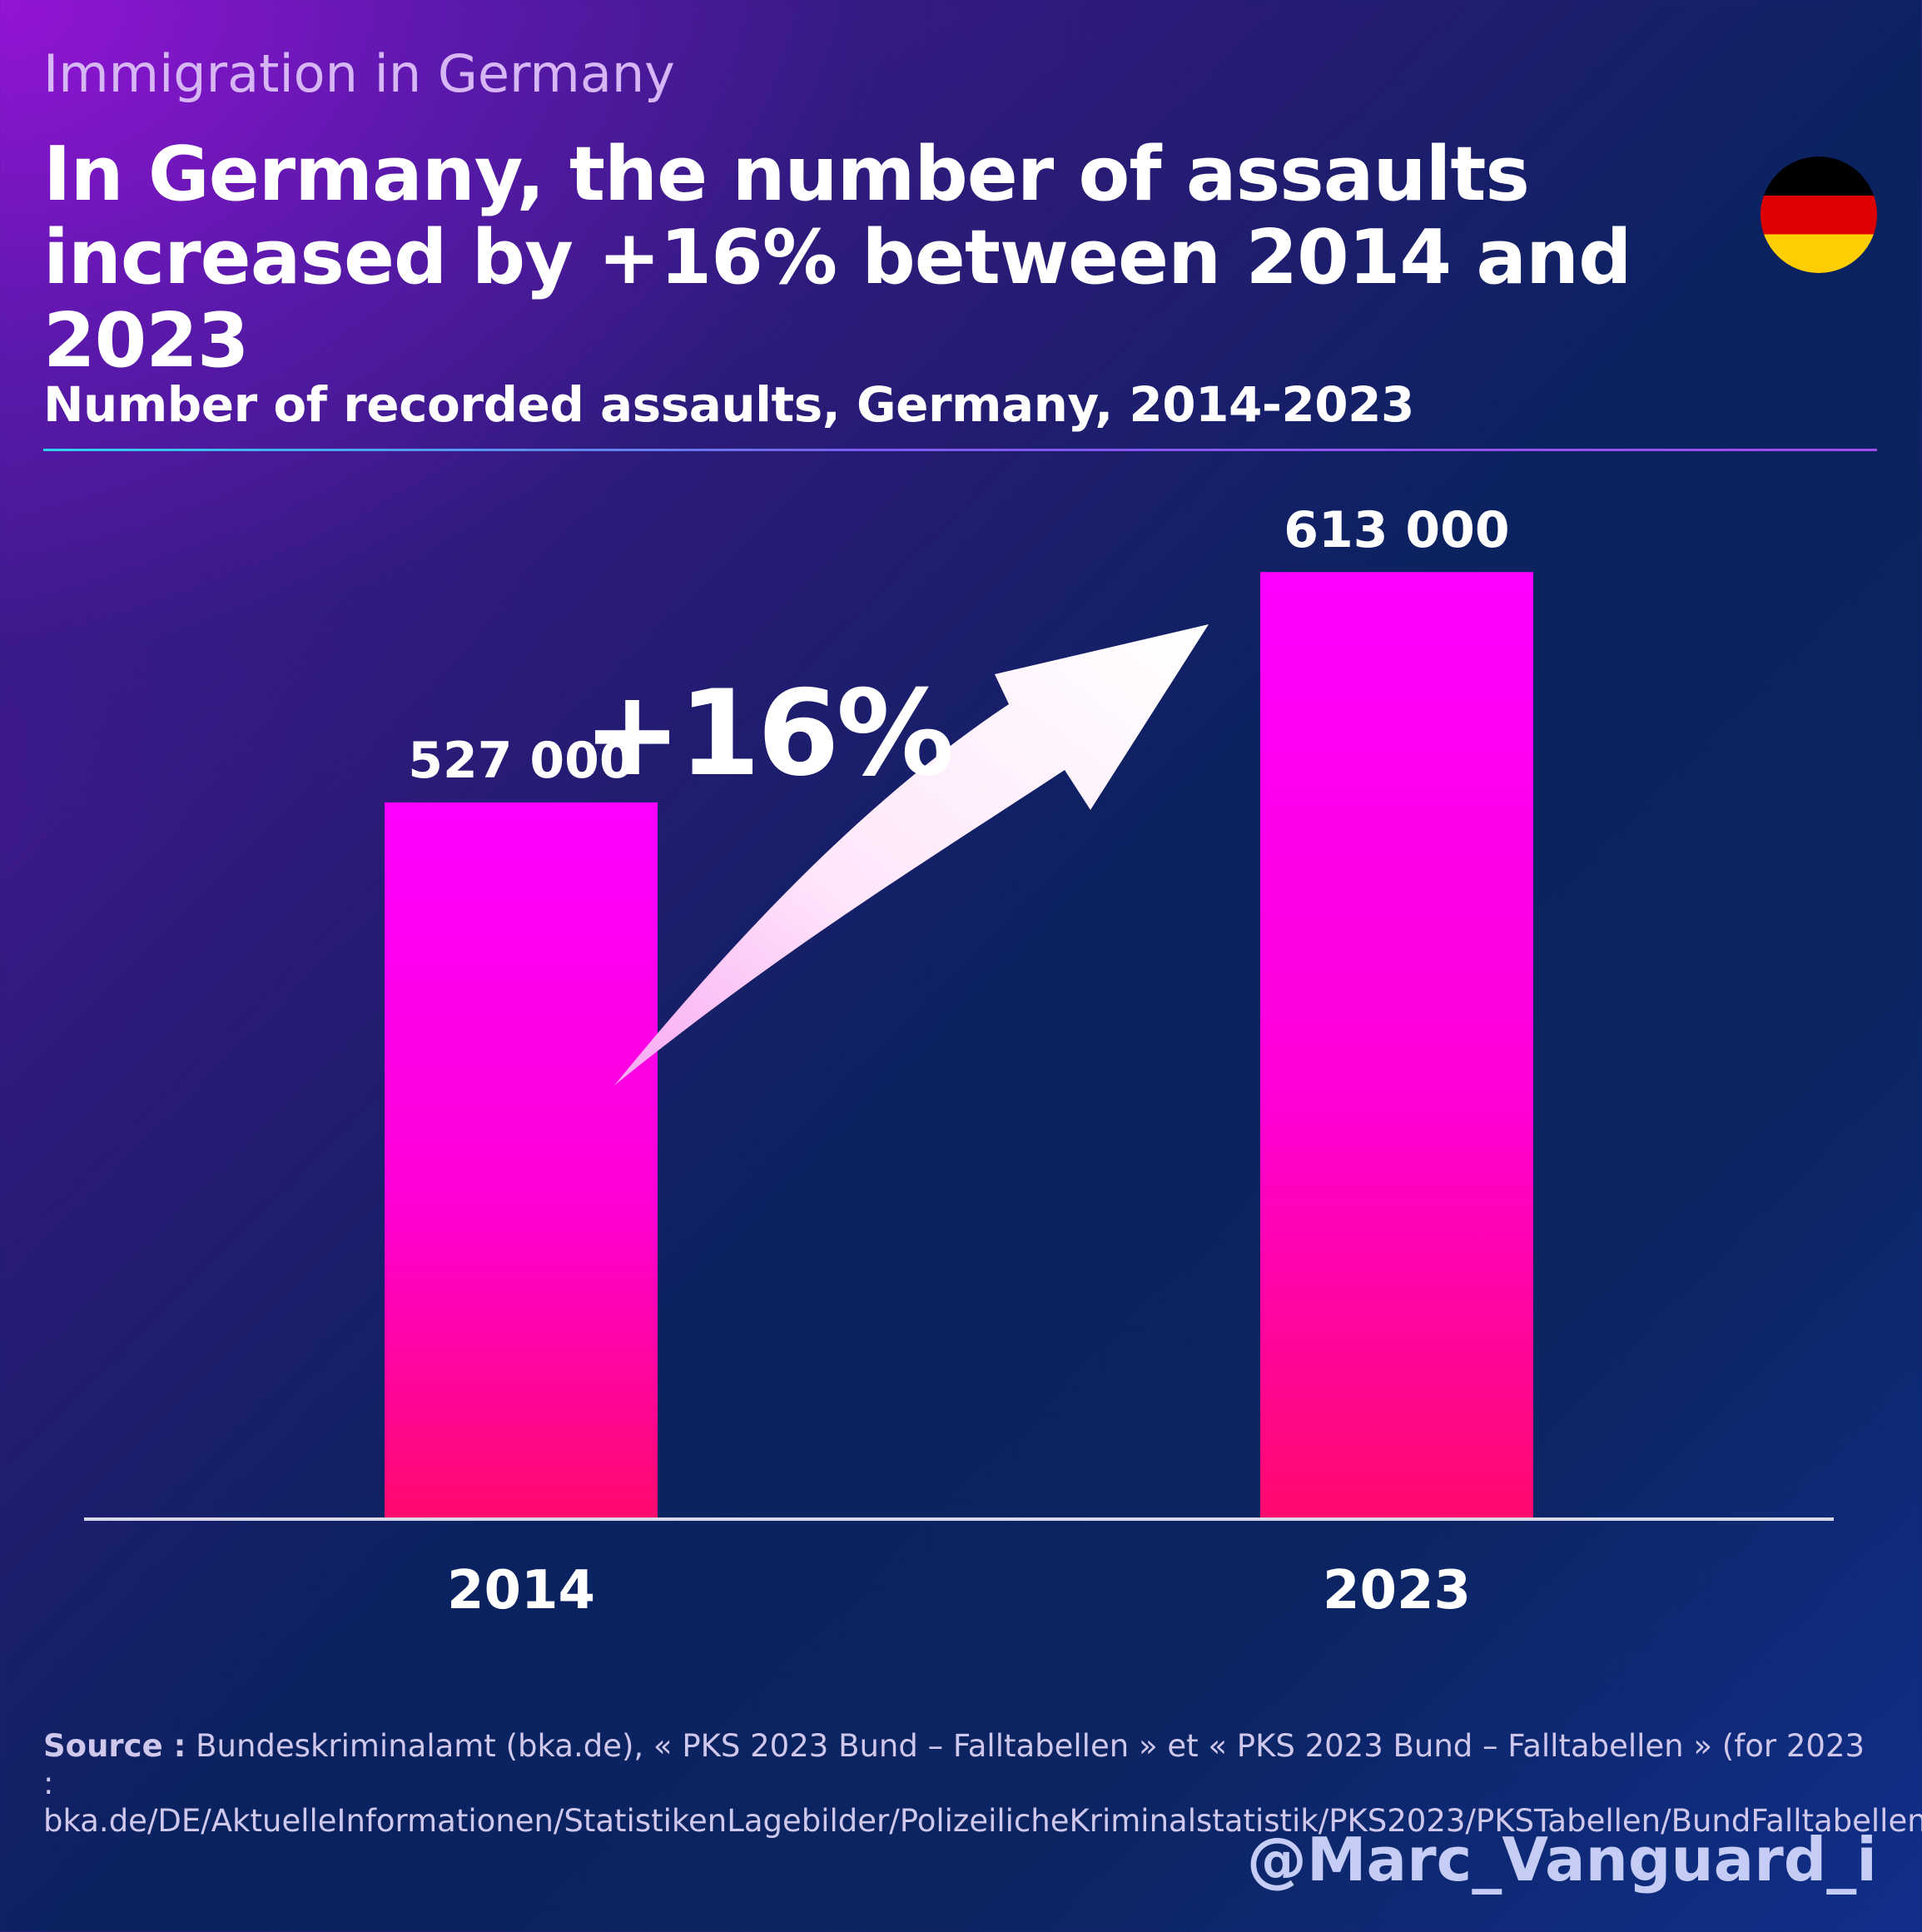 The width and height of the screenshot is (1922, 1932). What do you see at coordinates (1819, 215) in the screenshot?
I see `germany-flag-icon` at bounding box center [1819, 215].